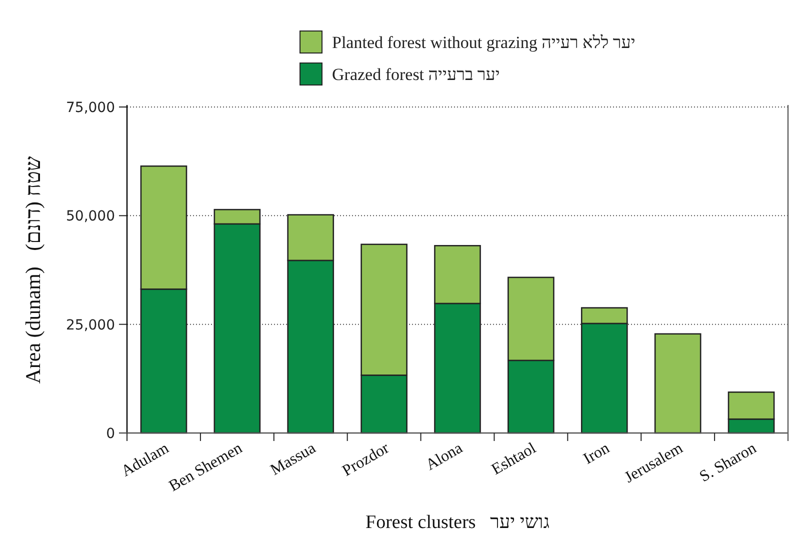 The image size is (803, 540). What do you see at coordinates (33, 270) in the screenshot?
I see `y-axis-title: Area (dunam) שטח (דונם)` at bounding box center [33, 270].